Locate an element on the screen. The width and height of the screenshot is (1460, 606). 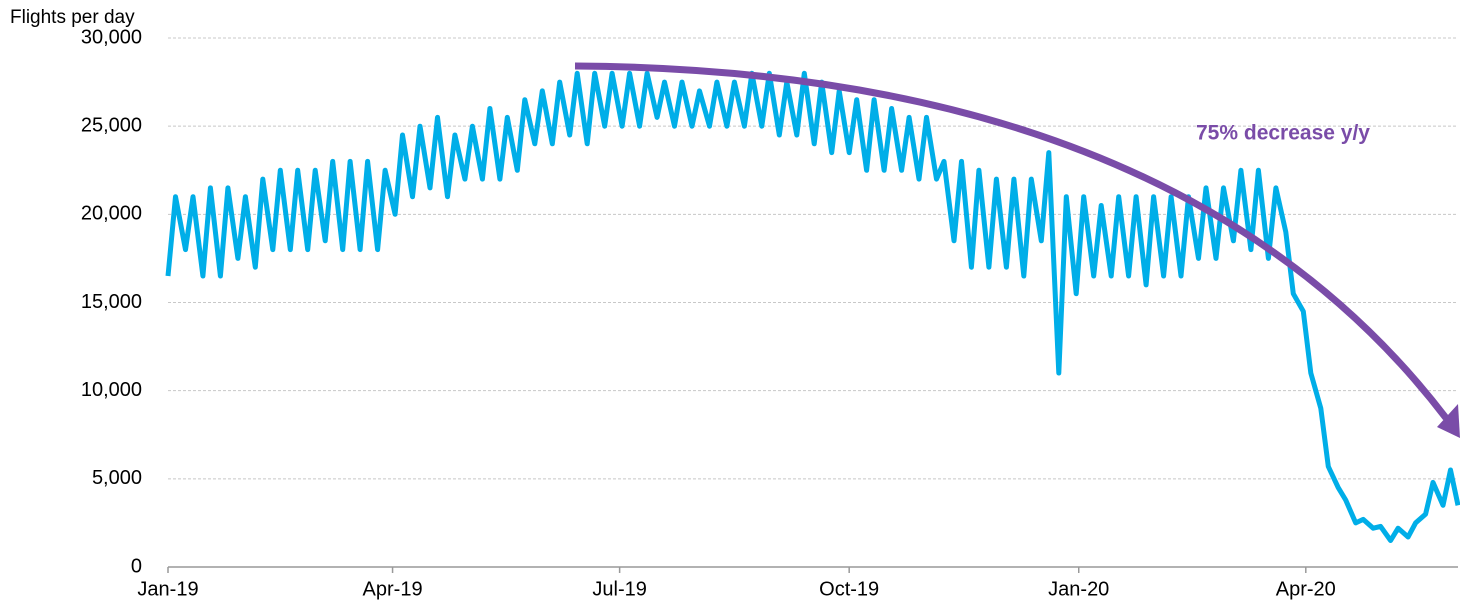
y-tick-label: 0 is located at coordinates (136, 566).